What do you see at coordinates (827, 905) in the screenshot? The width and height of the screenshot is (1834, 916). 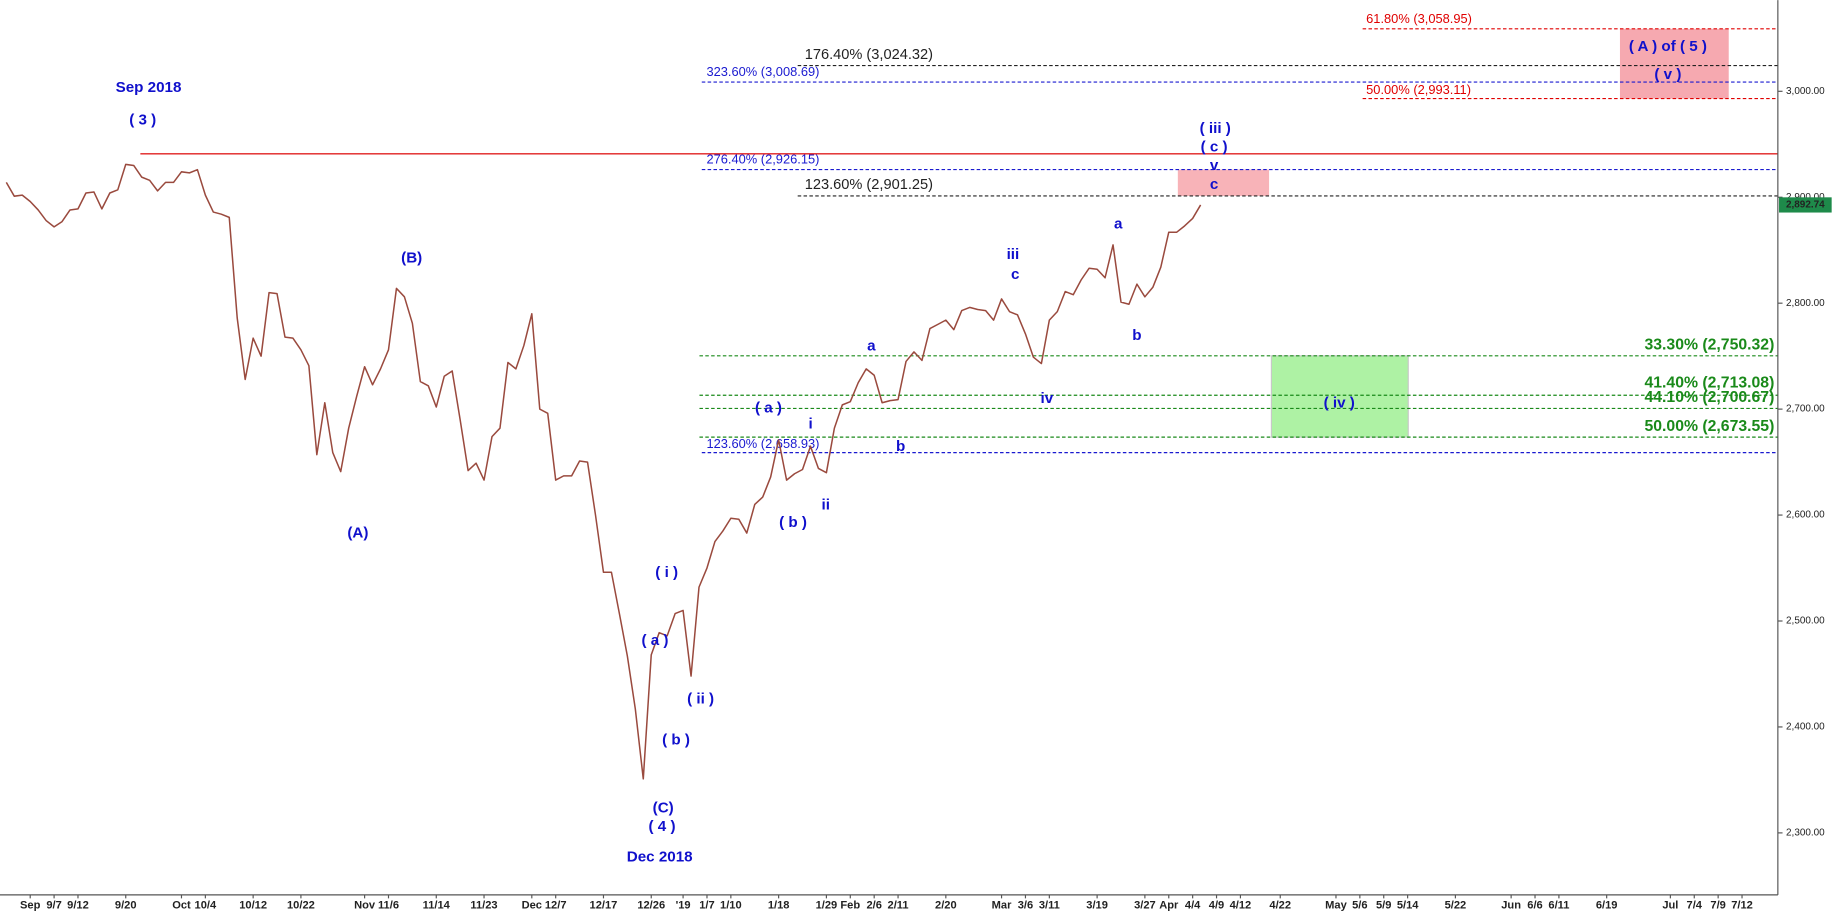 I see `x-tick-label: 1/29` at bounding box center [827, 905].